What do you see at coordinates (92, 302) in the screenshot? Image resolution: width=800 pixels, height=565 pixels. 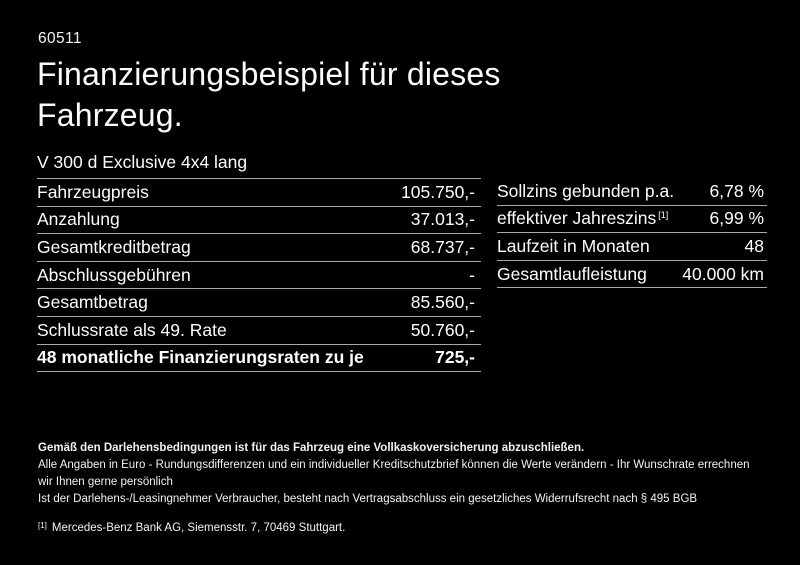 I see `row-label: Gesamtbetrag` at bounding box center [92, 302].